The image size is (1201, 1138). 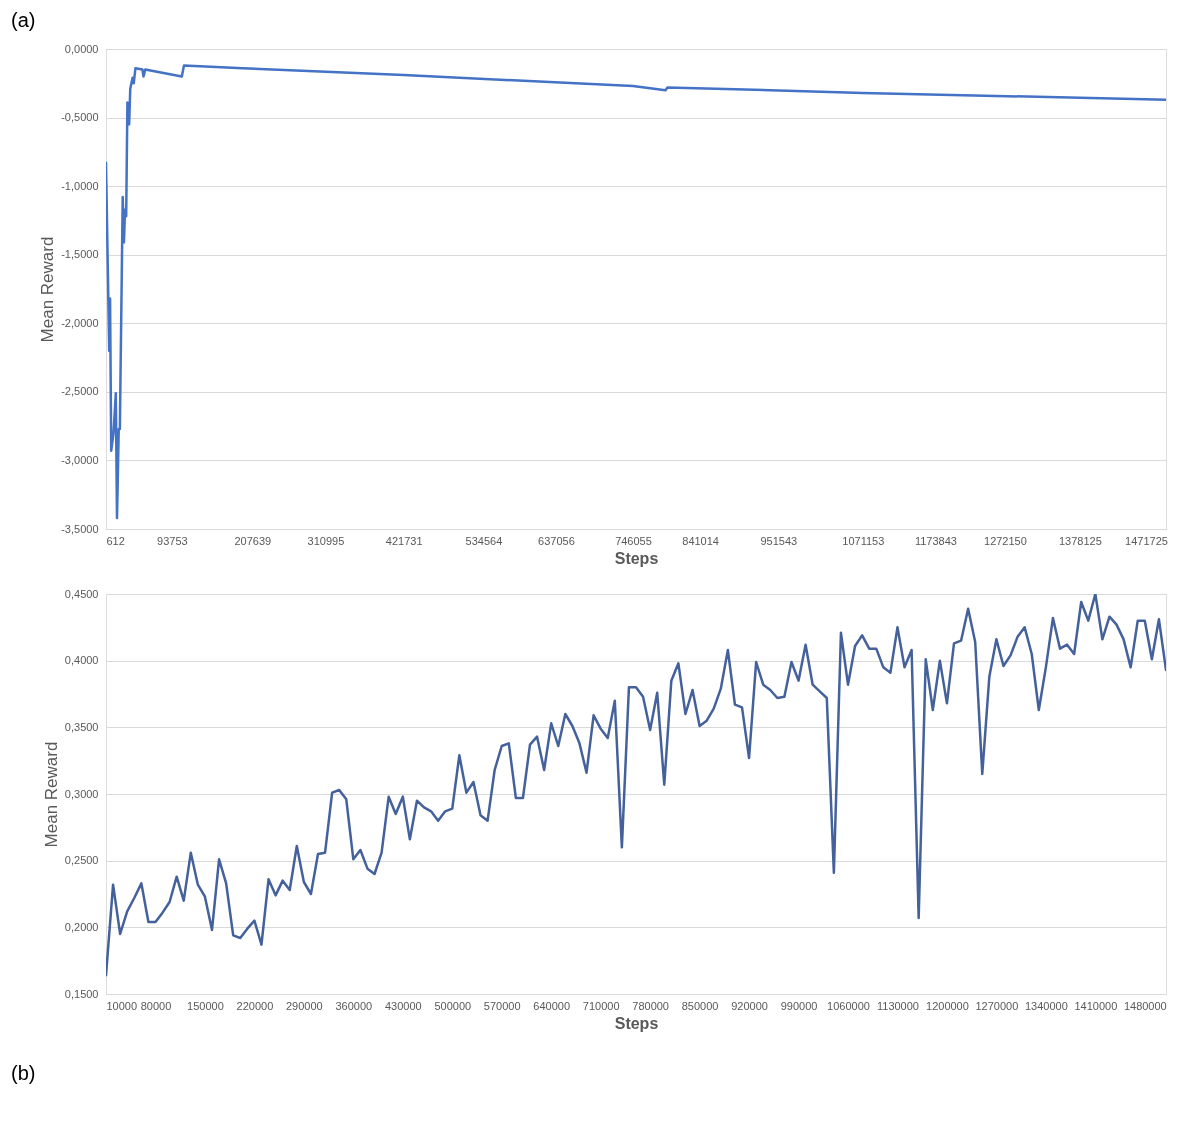 What do you see at coordinates (80, 391) in the screenshot?
I see `y-tick-label: -2,5000` at bounding box center [80, 391].